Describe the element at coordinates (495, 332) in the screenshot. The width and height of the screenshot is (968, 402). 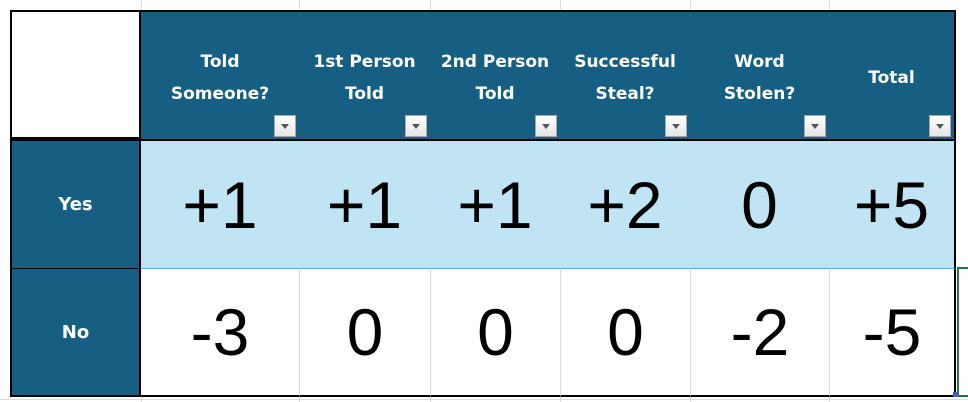
I see `cell-no-2nd-person: 0` at that location.